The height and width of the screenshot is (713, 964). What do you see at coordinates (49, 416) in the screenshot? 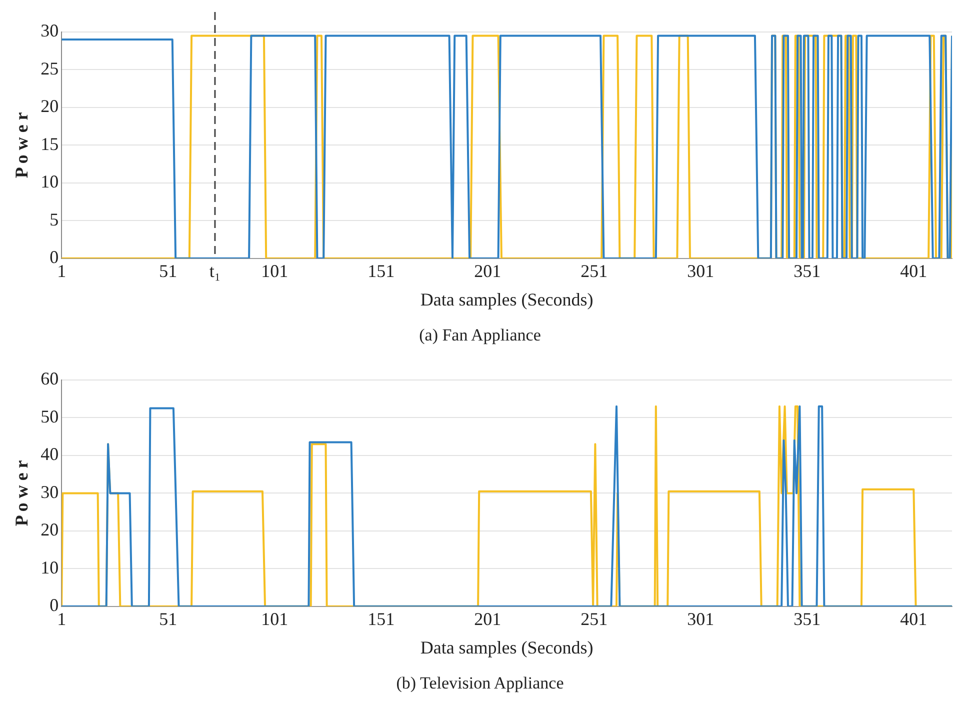
I see `y-tick-label: 50` at bounding box center [49, 416].